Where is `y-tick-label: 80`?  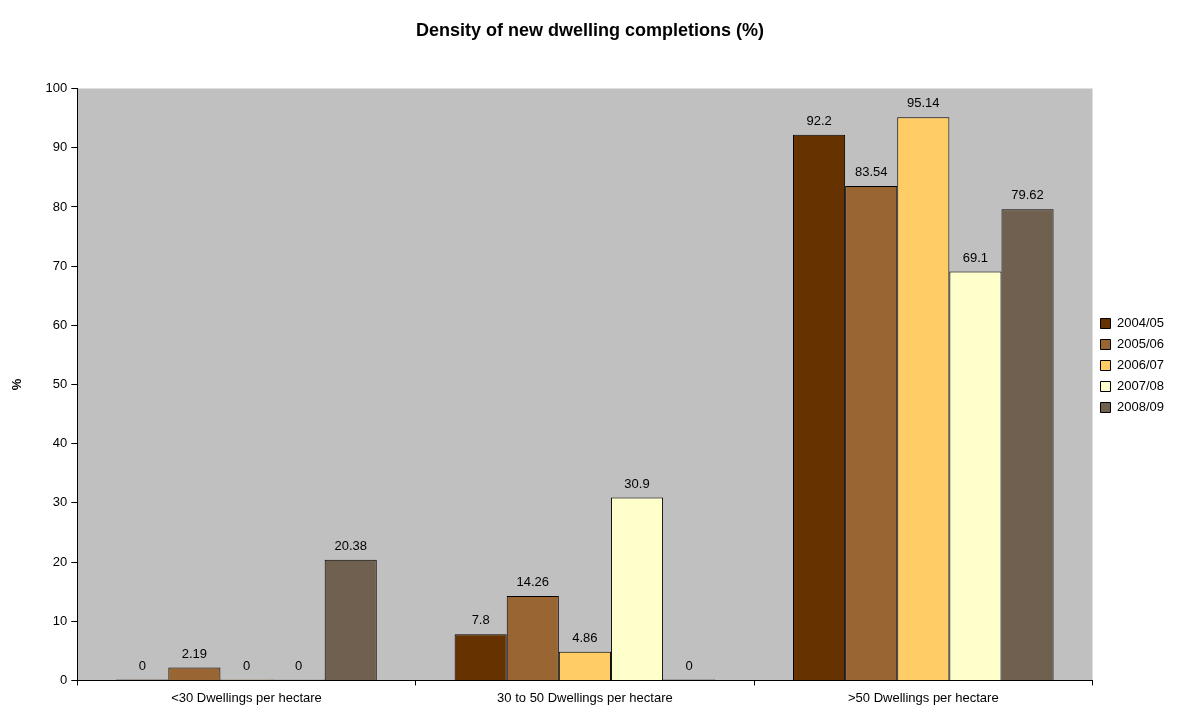 y-tick-label: 80 is located at coordinates (60, 206).